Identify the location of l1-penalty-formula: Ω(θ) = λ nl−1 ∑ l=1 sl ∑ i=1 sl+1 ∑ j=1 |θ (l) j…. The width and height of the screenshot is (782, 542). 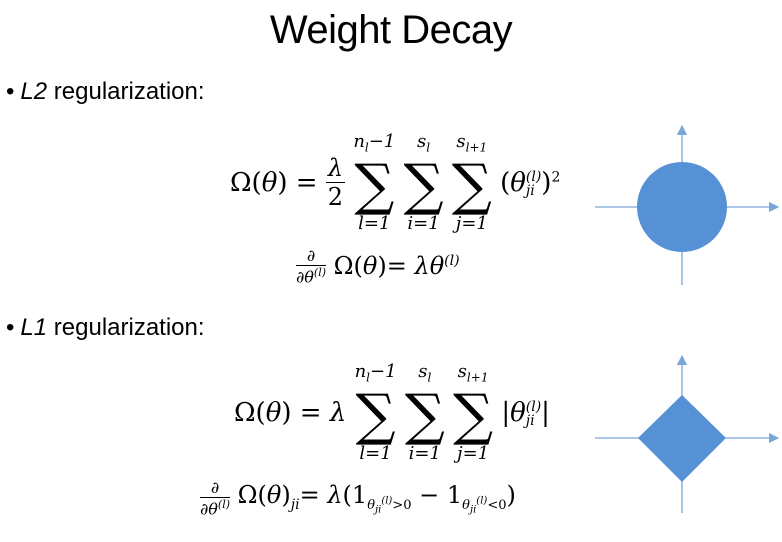
(392, 412).